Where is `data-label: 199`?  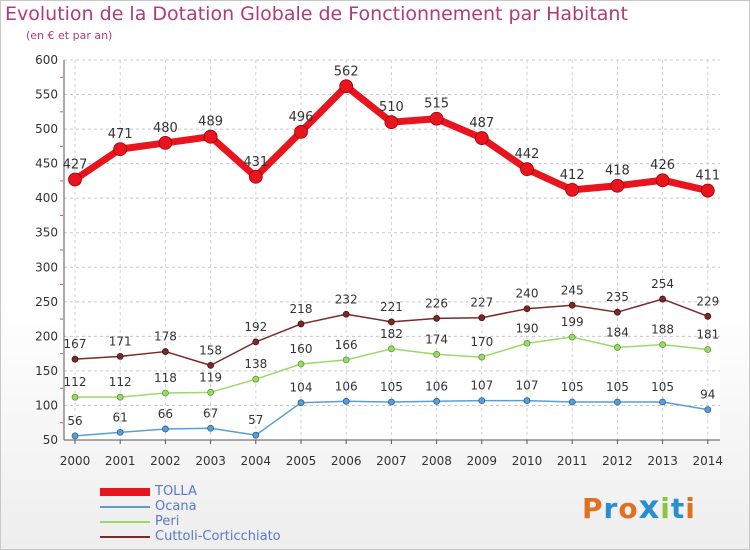 data-label: 199 is located at coordinates (572, 322).